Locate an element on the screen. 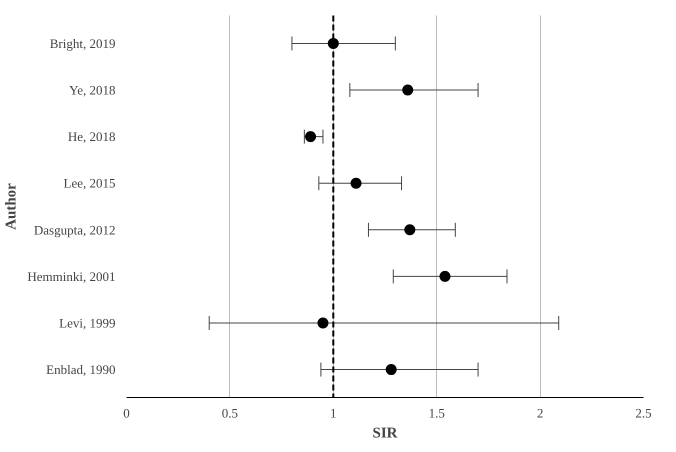  y-axis-title: Author is located at coordinates (11, 206).